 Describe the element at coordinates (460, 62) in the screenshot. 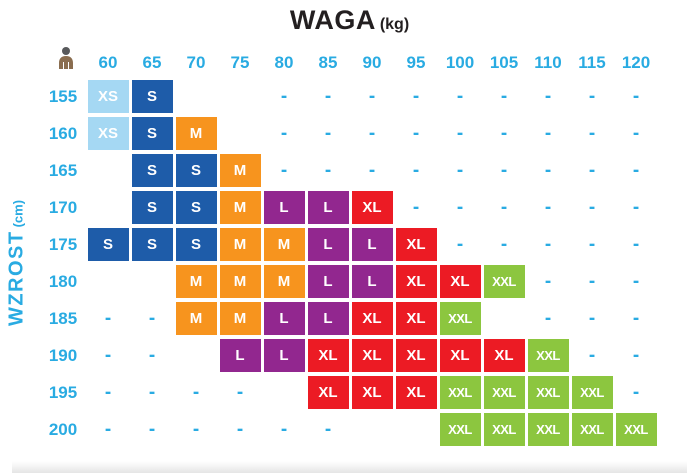

I see `weight-column-header: 100` at that location.